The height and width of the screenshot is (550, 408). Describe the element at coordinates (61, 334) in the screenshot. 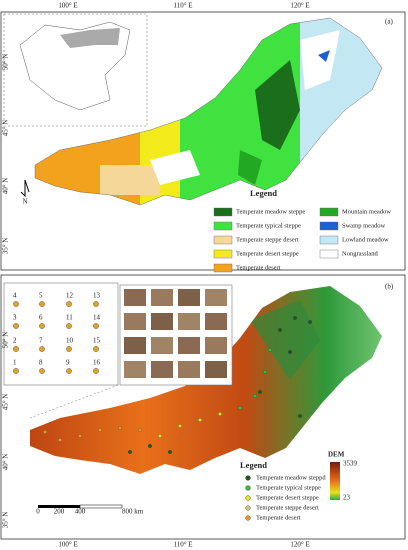

I see `sample-inset` at that location.